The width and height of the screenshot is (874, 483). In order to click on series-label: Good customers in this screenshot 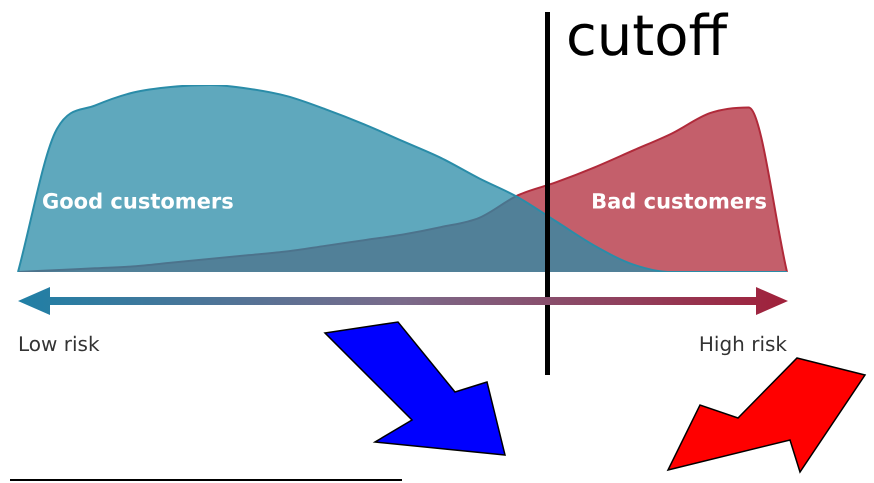, I will do `click(138, 201)`.